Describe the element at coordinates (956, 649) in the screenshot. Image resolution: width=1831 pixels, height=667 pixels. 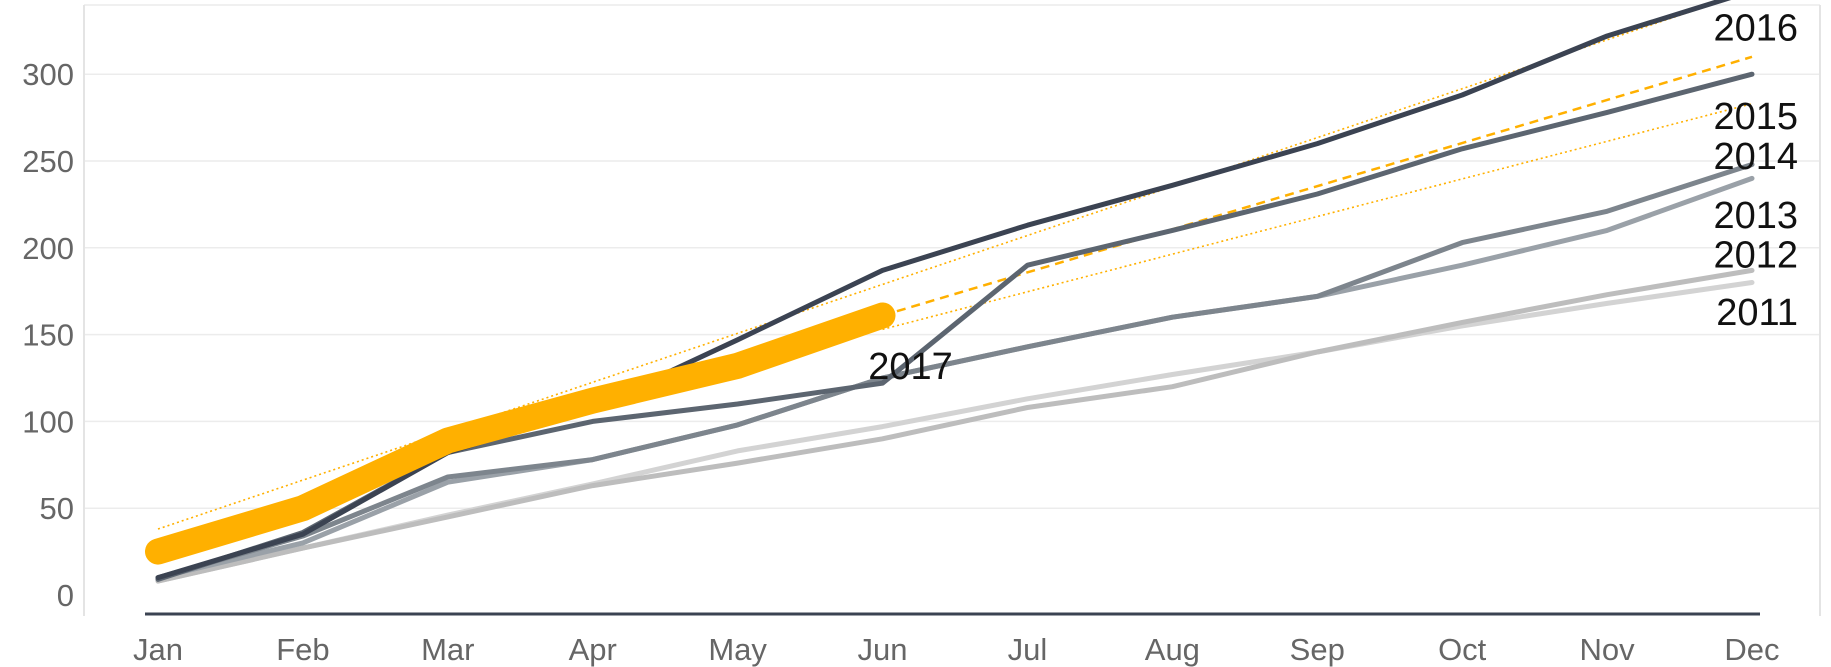
I see `x-axis-tick-labels: Jan Feb Mar Apr May Jun Jul Aug Sep Oct Nov Dec` at that location.